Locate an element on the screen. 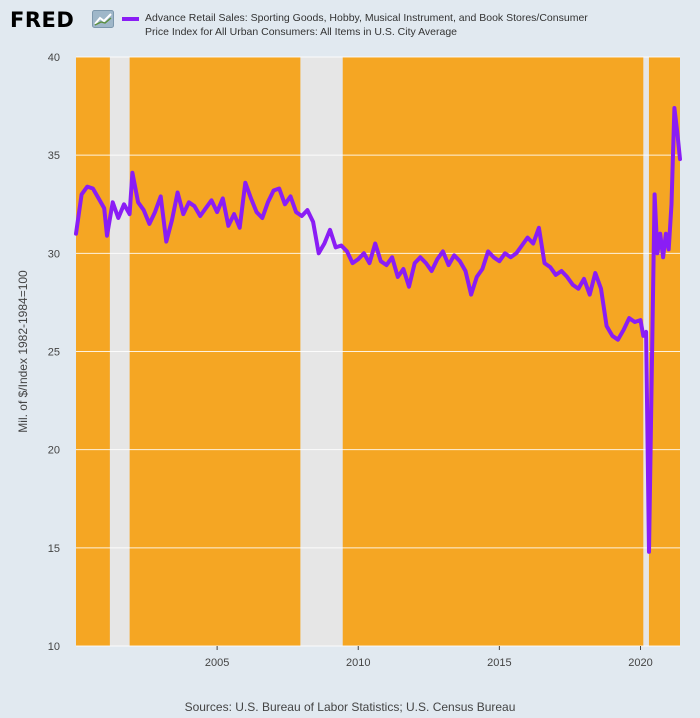 The width and height of the screenshot is (700, 718). x-tick-label: 2005 is located at coordinates (217, 663).